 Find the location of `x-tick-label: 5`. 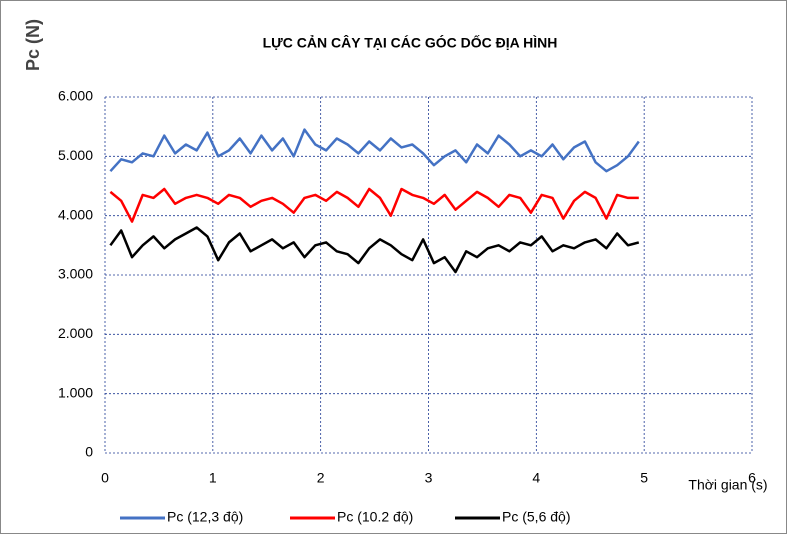

x-tick-label: 5 is located at coordinates (644, 478).